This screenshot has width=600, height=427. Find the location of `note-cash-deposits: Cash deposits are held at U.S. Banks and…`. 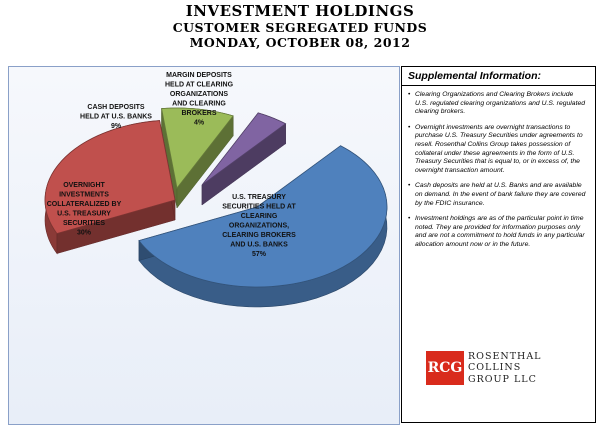

note-cash-deposits: Cash deposits are held at U.S. Banks and… is located at coordinates (498, 195).